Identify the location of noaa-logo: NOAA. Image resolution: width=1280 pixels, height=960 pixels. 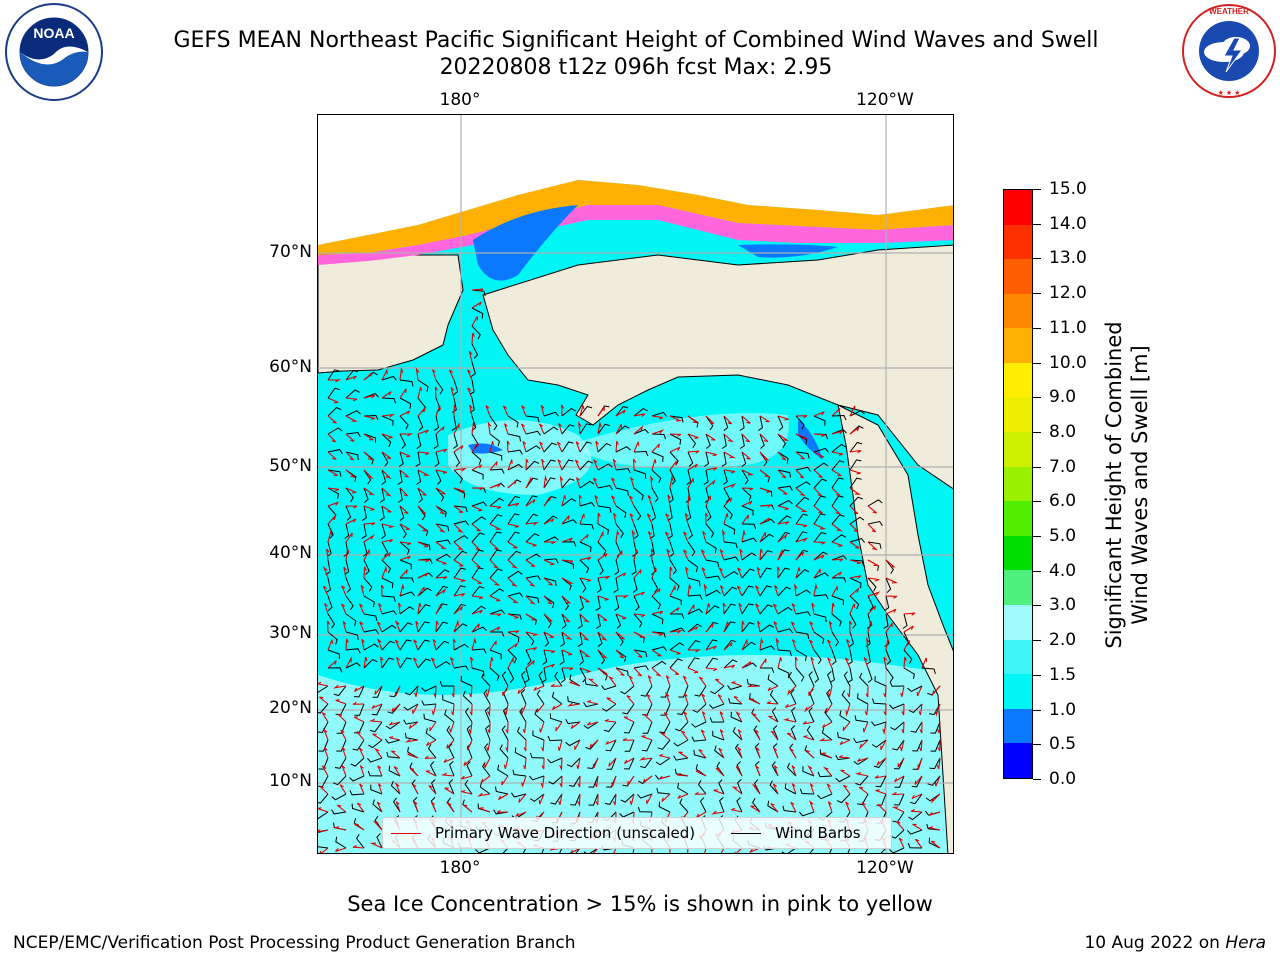
(54, 54).